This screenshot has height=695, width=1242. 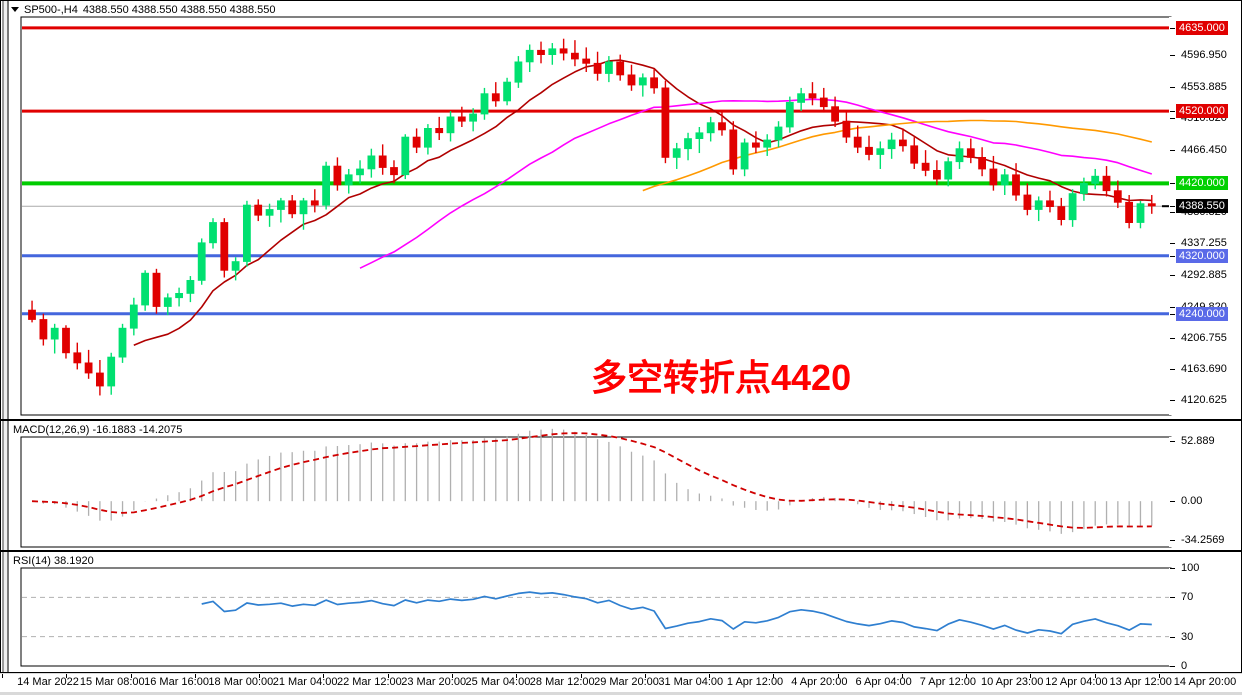 What do you see at coordinates (1204, 243) in the screenshot?
I see `price-axis-tick: 4337.255` at bounding box center [1204, 243].